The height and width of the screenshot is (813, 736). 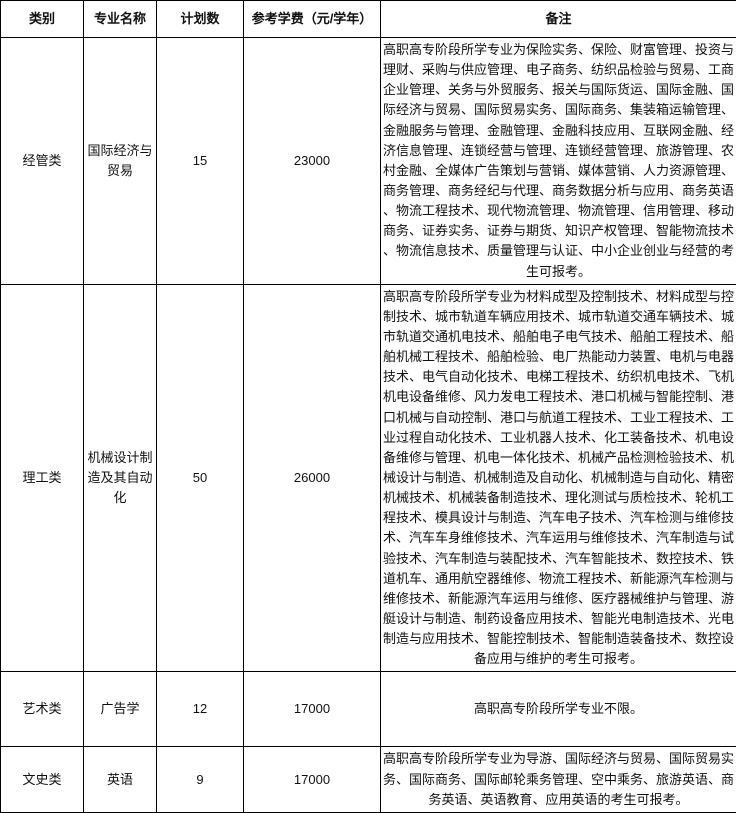 I want to click on cell-plan-count: 9, so click(x=200, y=779).